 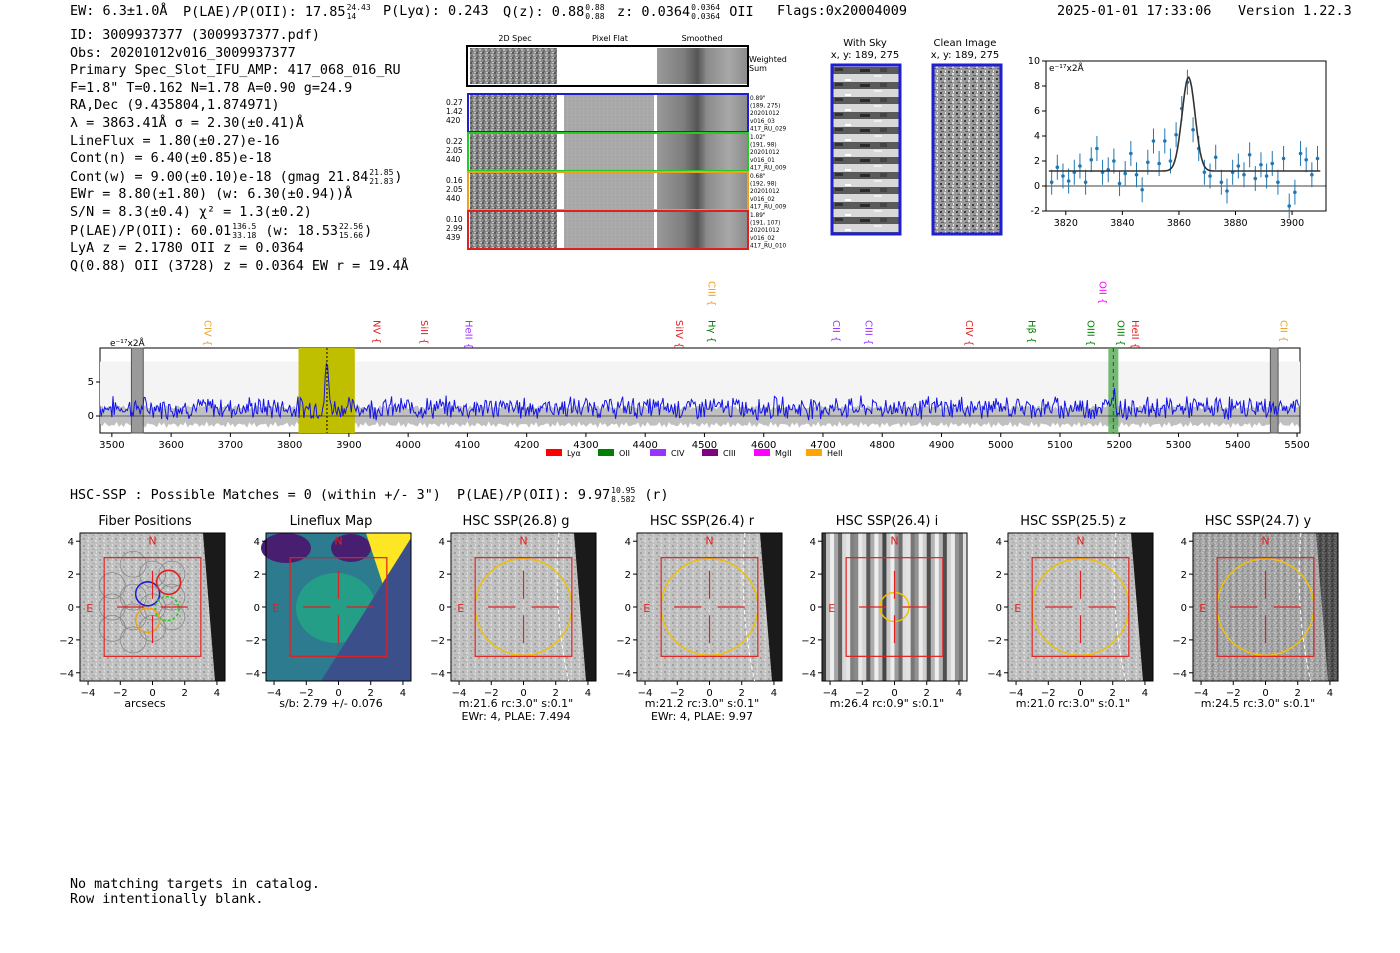 What do you see at coordinates (523, 607) in the screenshot?
I see `cutout-noise` at bounding box center [523, 607].